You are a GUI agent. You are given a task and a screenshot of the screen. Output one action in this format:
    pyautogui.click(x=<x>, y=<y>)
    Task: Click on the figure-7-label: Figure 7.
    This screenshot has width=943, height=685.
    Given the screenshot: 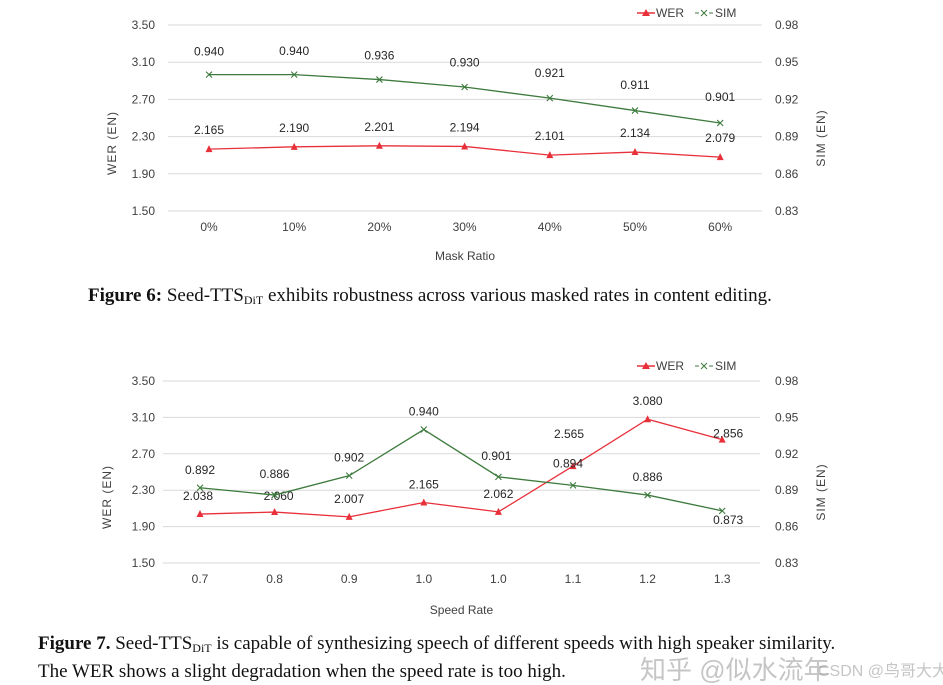 What is the action you would take?
    pyautogui.click(x=74, y=643)
    